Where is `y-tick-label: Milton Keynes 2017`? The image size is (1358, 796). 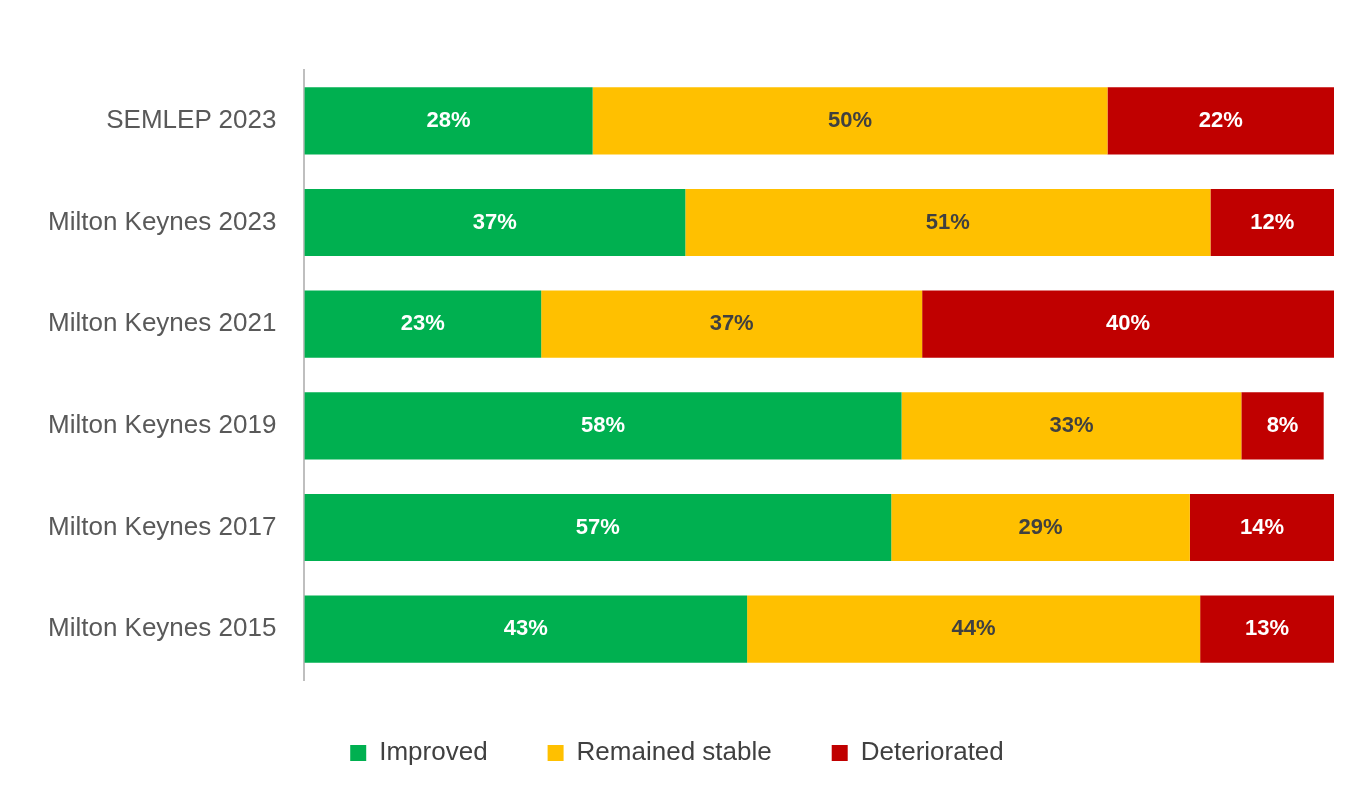
y-tick-label: Milton Keynes 2017 is located at coordinates (162, 525).